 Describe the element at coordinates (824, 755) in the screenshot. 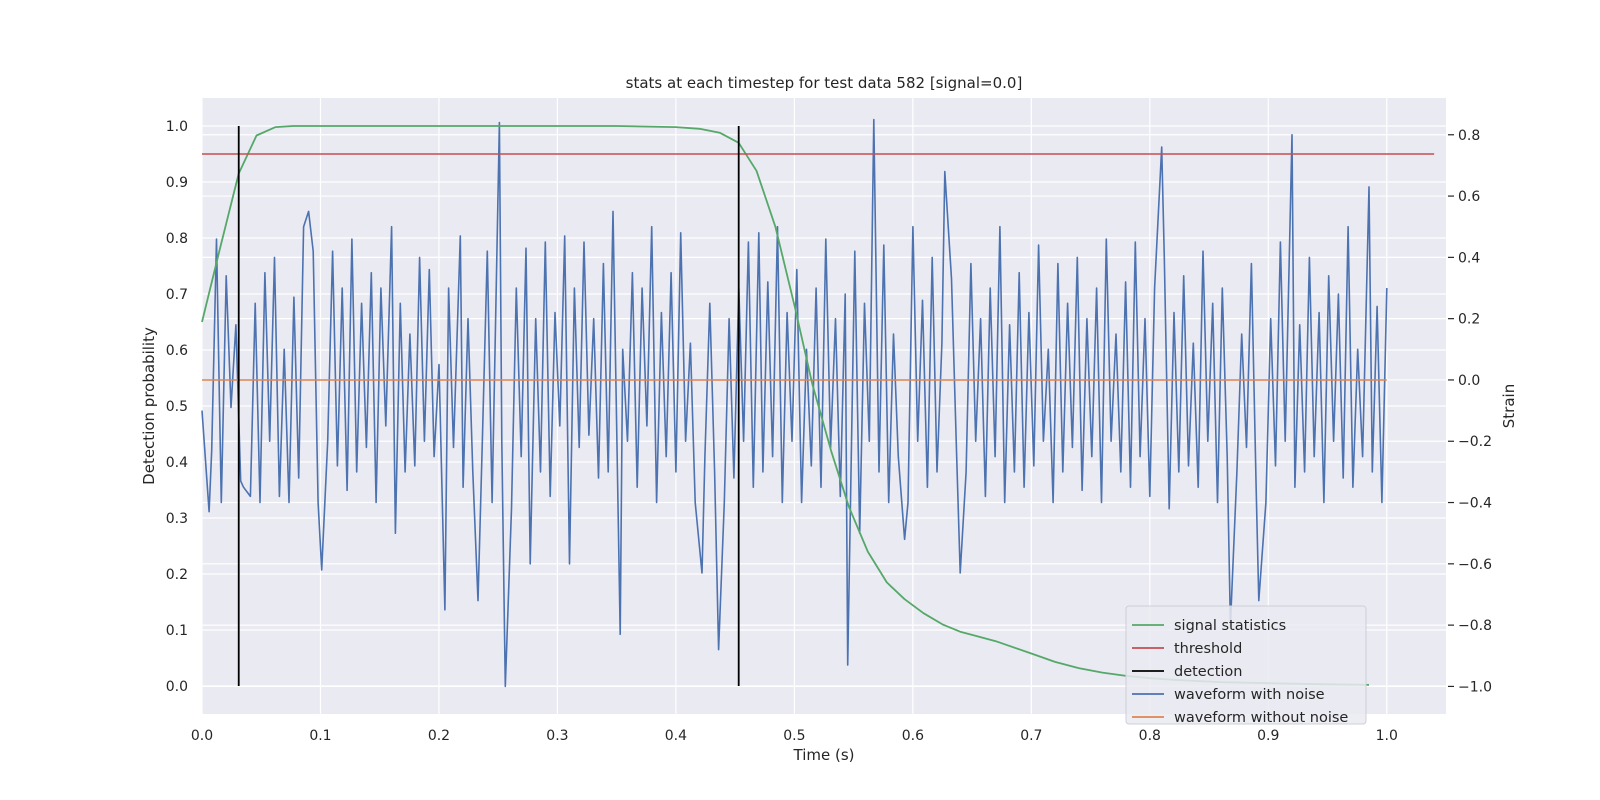

I see `x-axis-label: Time (s)` at that location.